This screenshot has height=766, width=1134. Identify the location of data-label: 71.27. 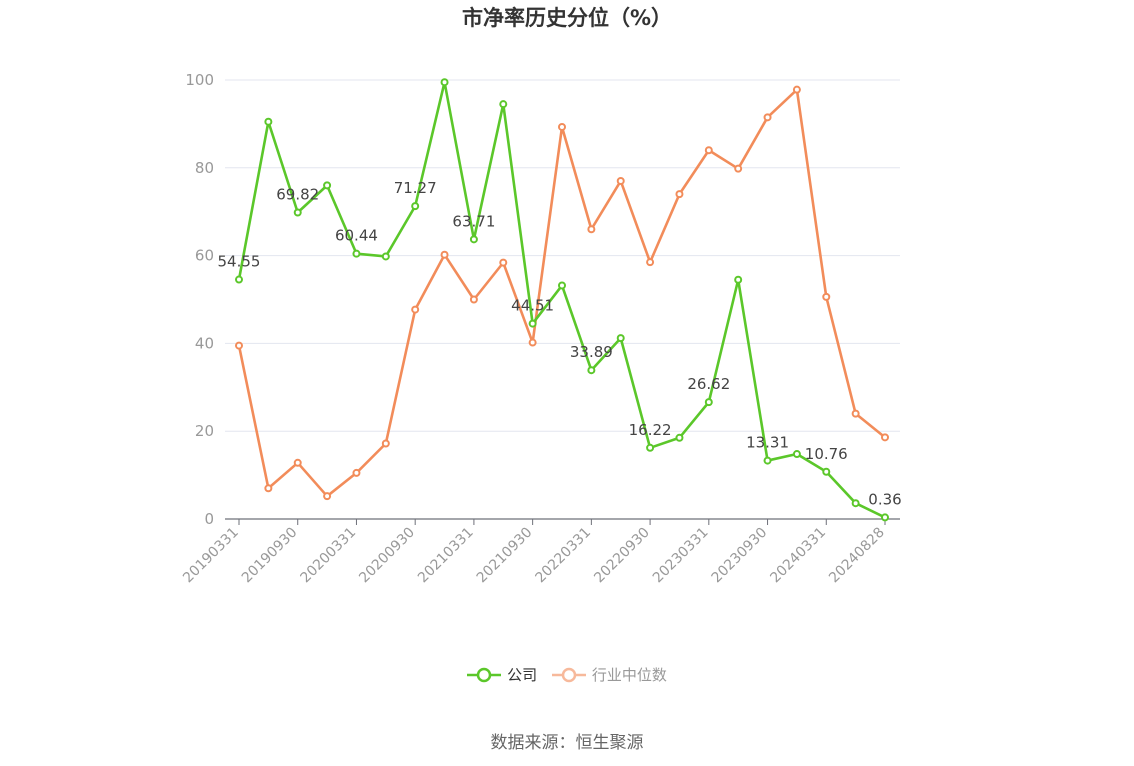
(415, 188).